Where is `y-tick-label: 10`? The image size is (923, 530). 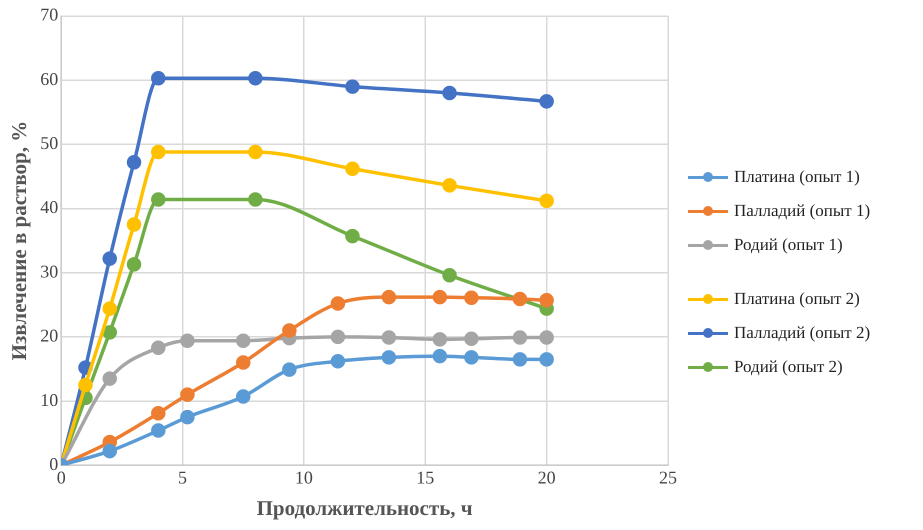
y-tick-label: 10 is located at coordinates (49, 400).